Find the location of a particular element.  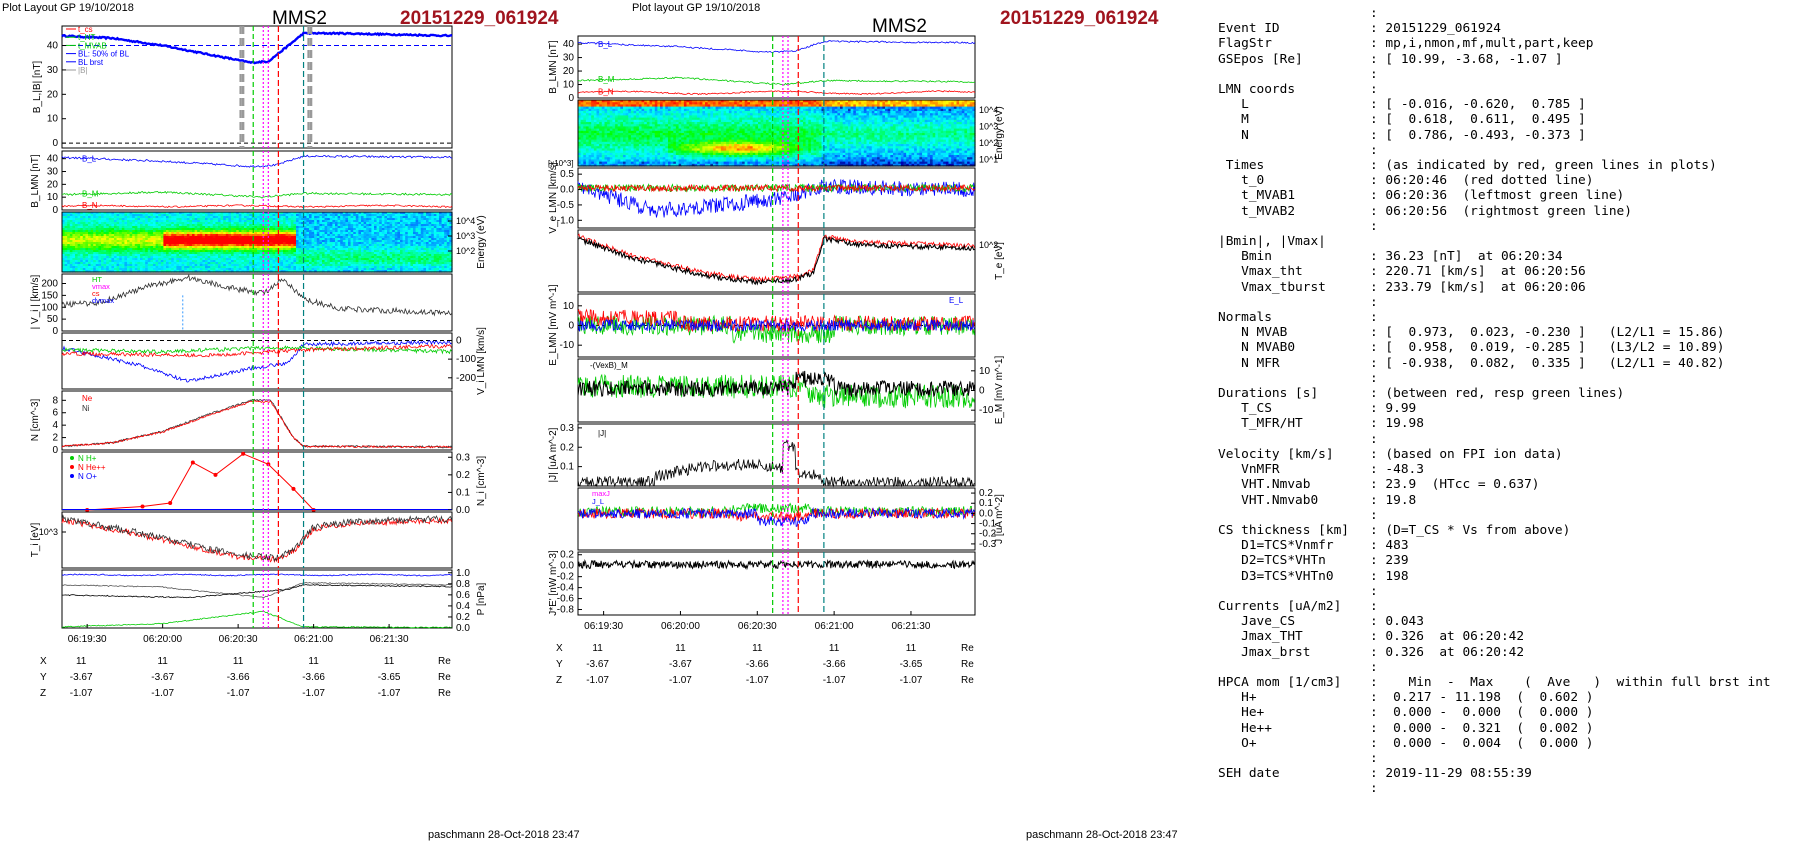

mid-series-b-n is located at coordinates (776, 93).